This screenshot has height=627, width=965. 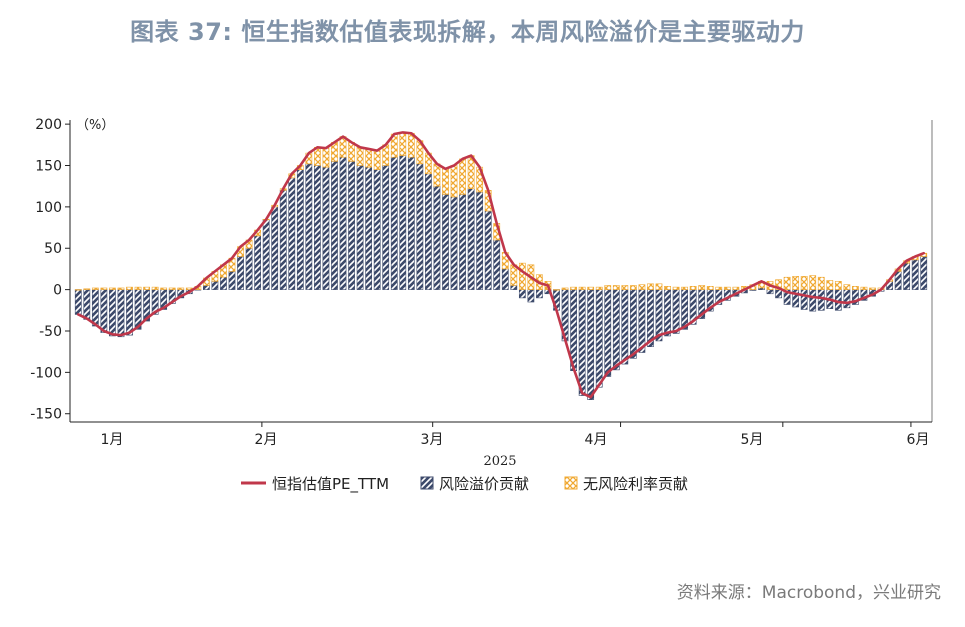 What do you see at coordinates (484, 484) in the screenshot?
I see `legend-label-risk-premium: 风险溢价贡献` at bounding box center [484, 484].